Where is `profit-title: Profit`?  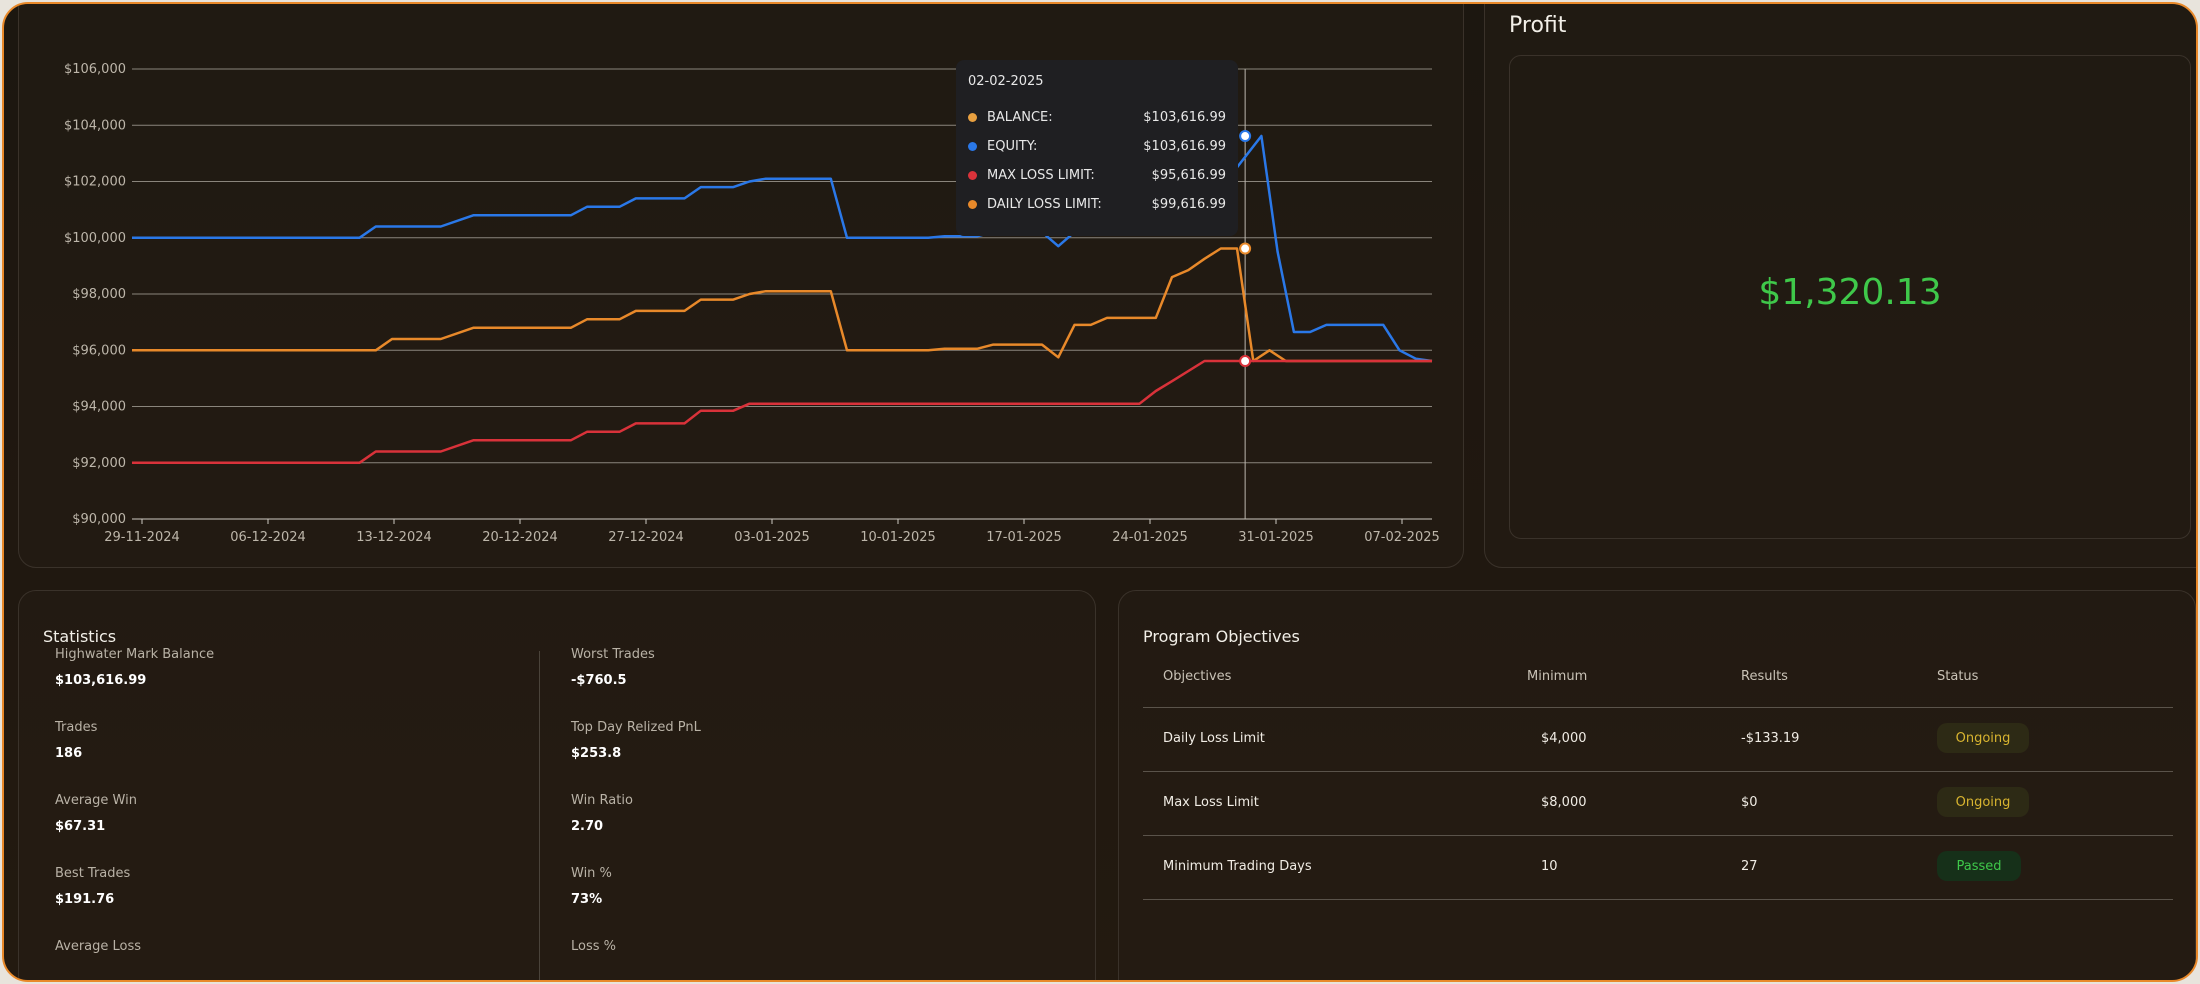 profit-title: Profit is located at coordinates (1538, 25).